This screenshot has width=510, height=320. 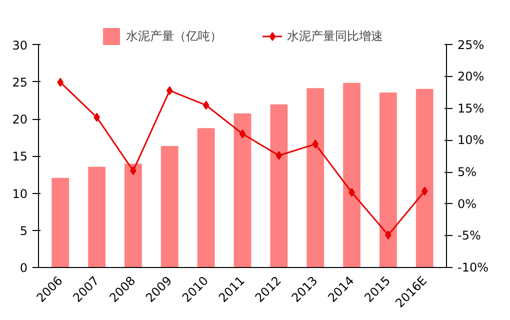 I want to click on y-tick-label: 10, so click(x=20, y=193).